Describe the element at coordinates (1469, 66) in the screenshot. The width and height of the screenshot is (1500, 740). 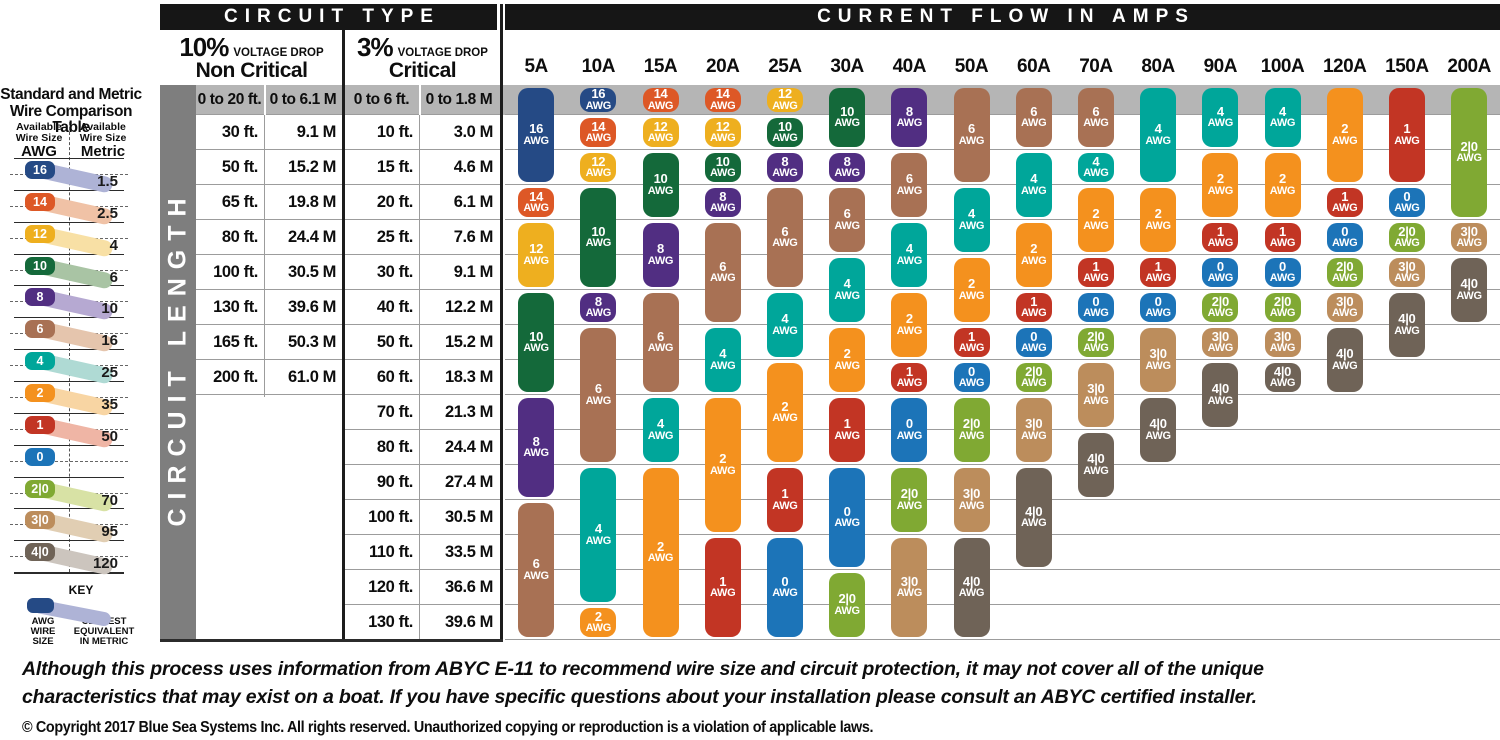
I see `amp-header-200A: 200A` at that location.